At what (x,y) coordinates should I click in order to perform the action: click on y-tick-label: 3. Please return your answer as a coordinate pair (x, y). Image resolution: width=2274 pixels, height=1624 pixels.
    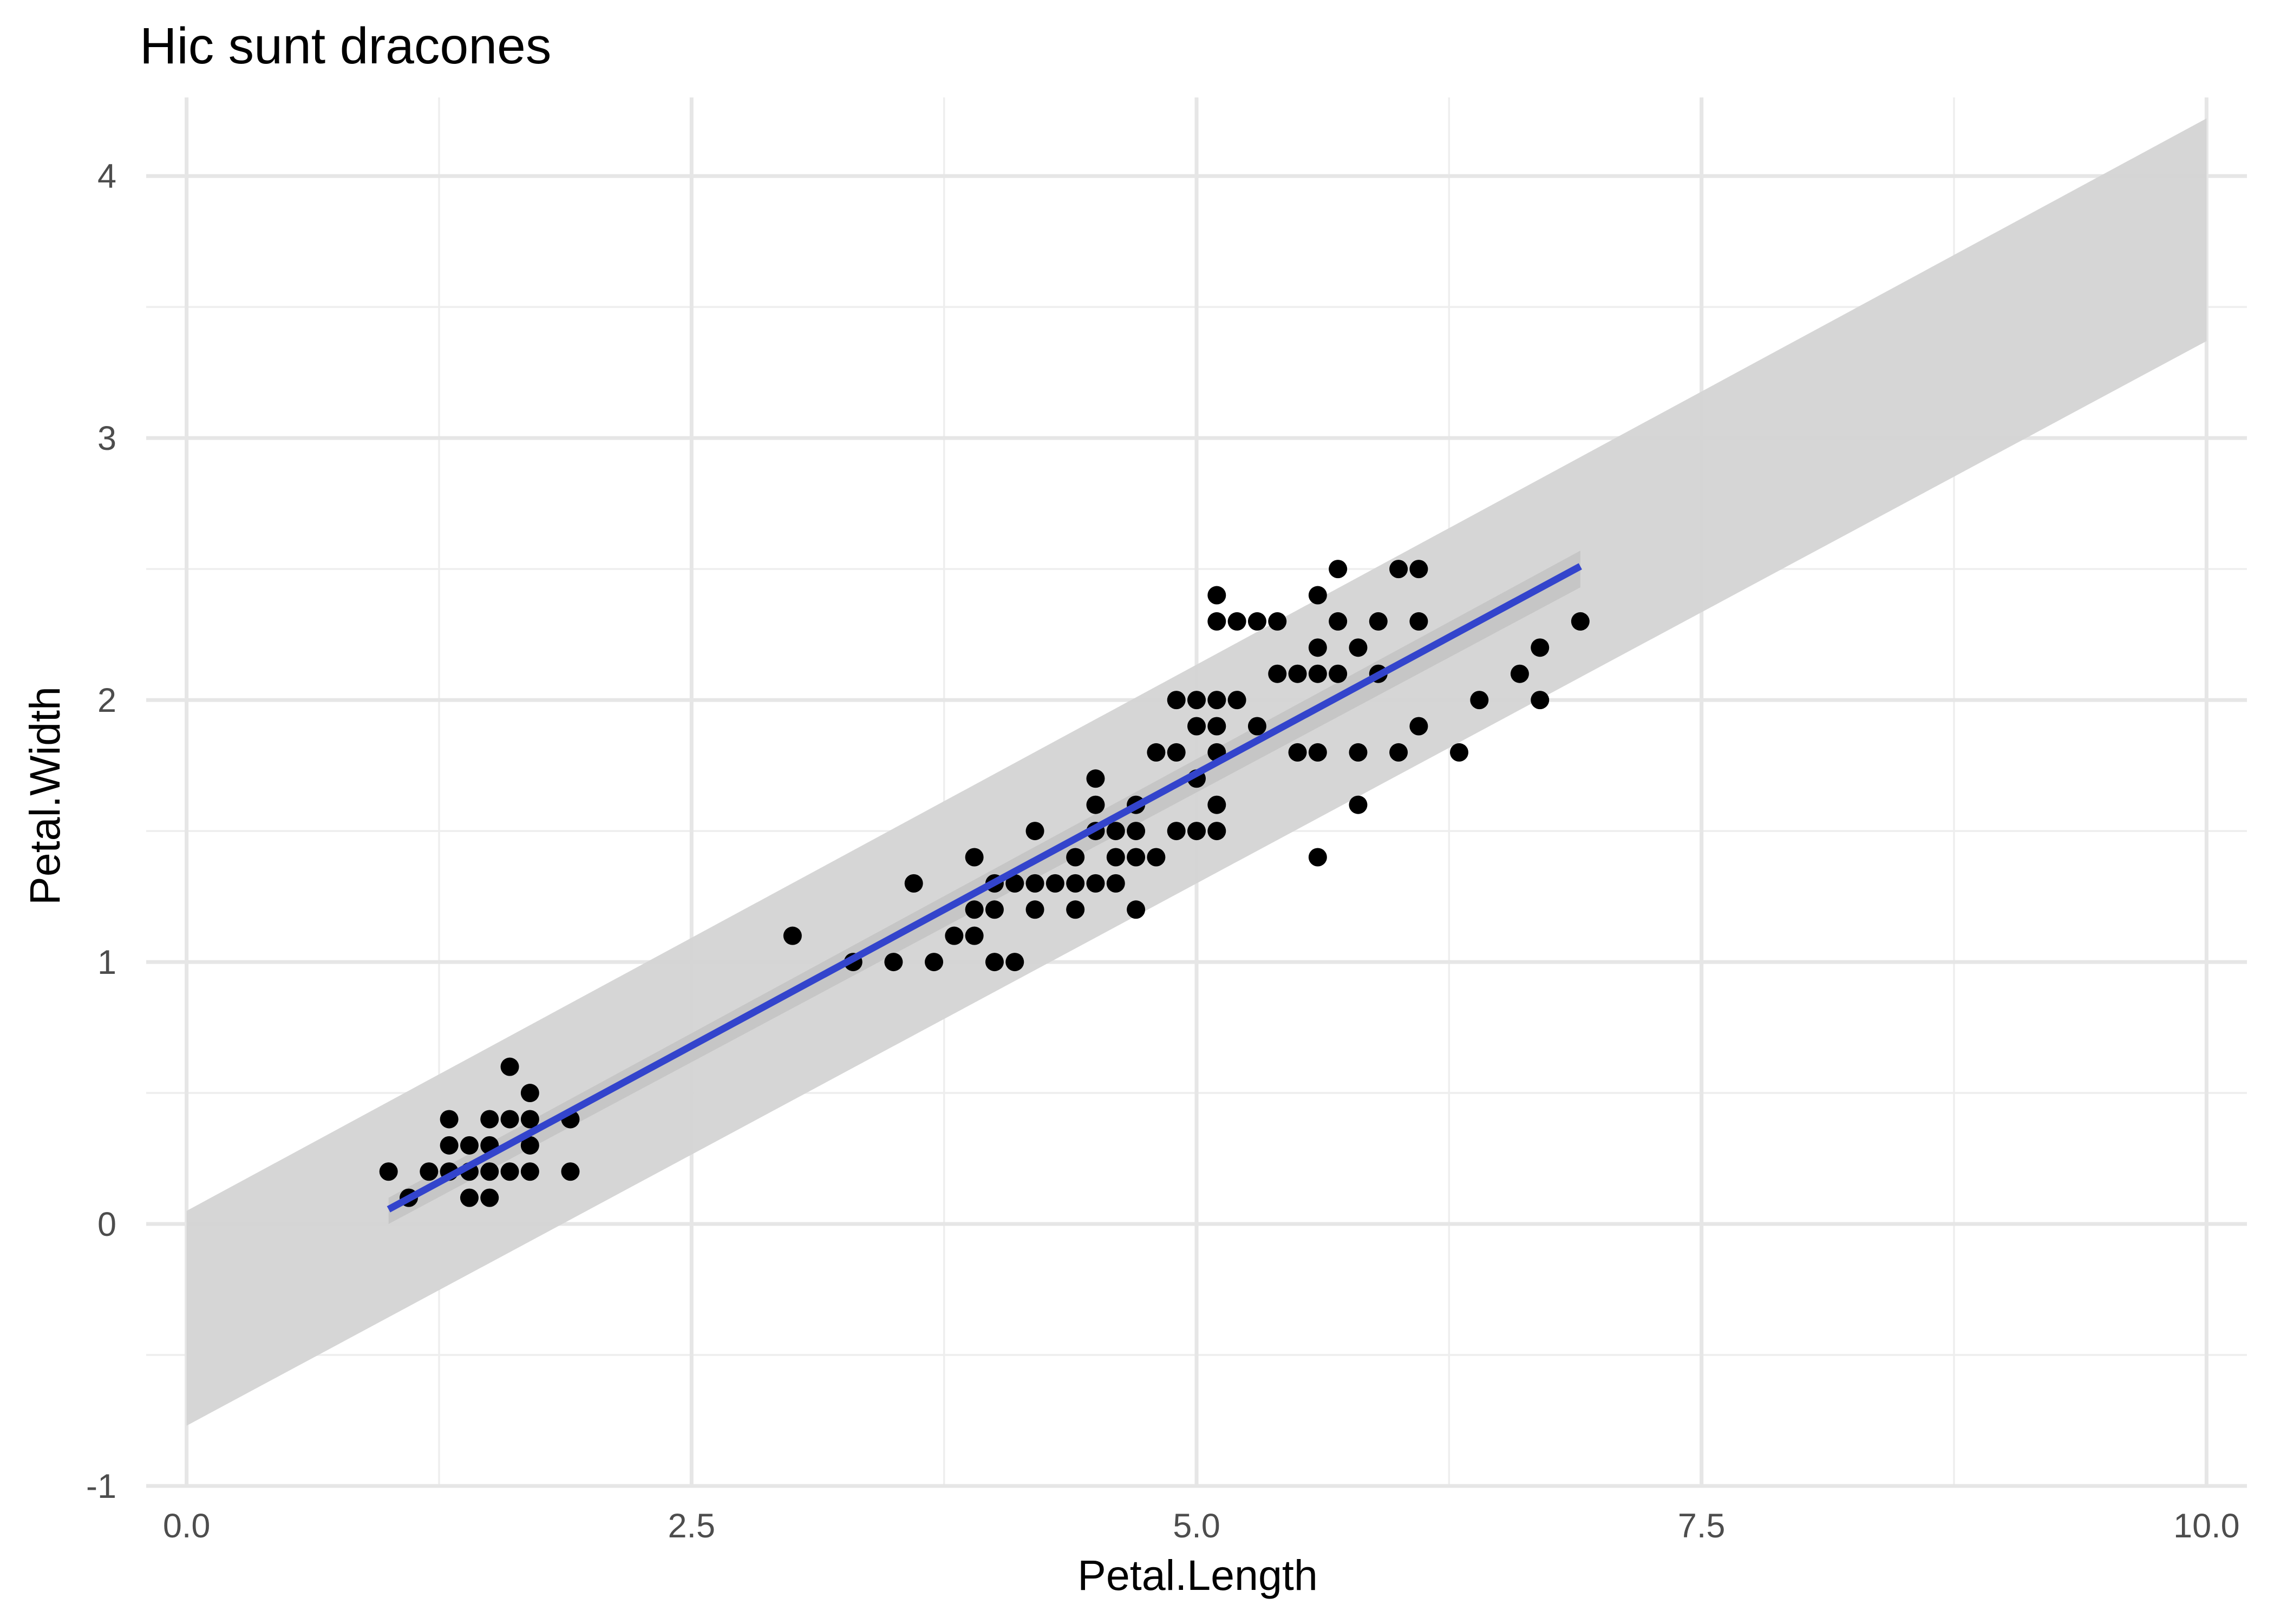
    Looking at the image, I should click on (107, 439).